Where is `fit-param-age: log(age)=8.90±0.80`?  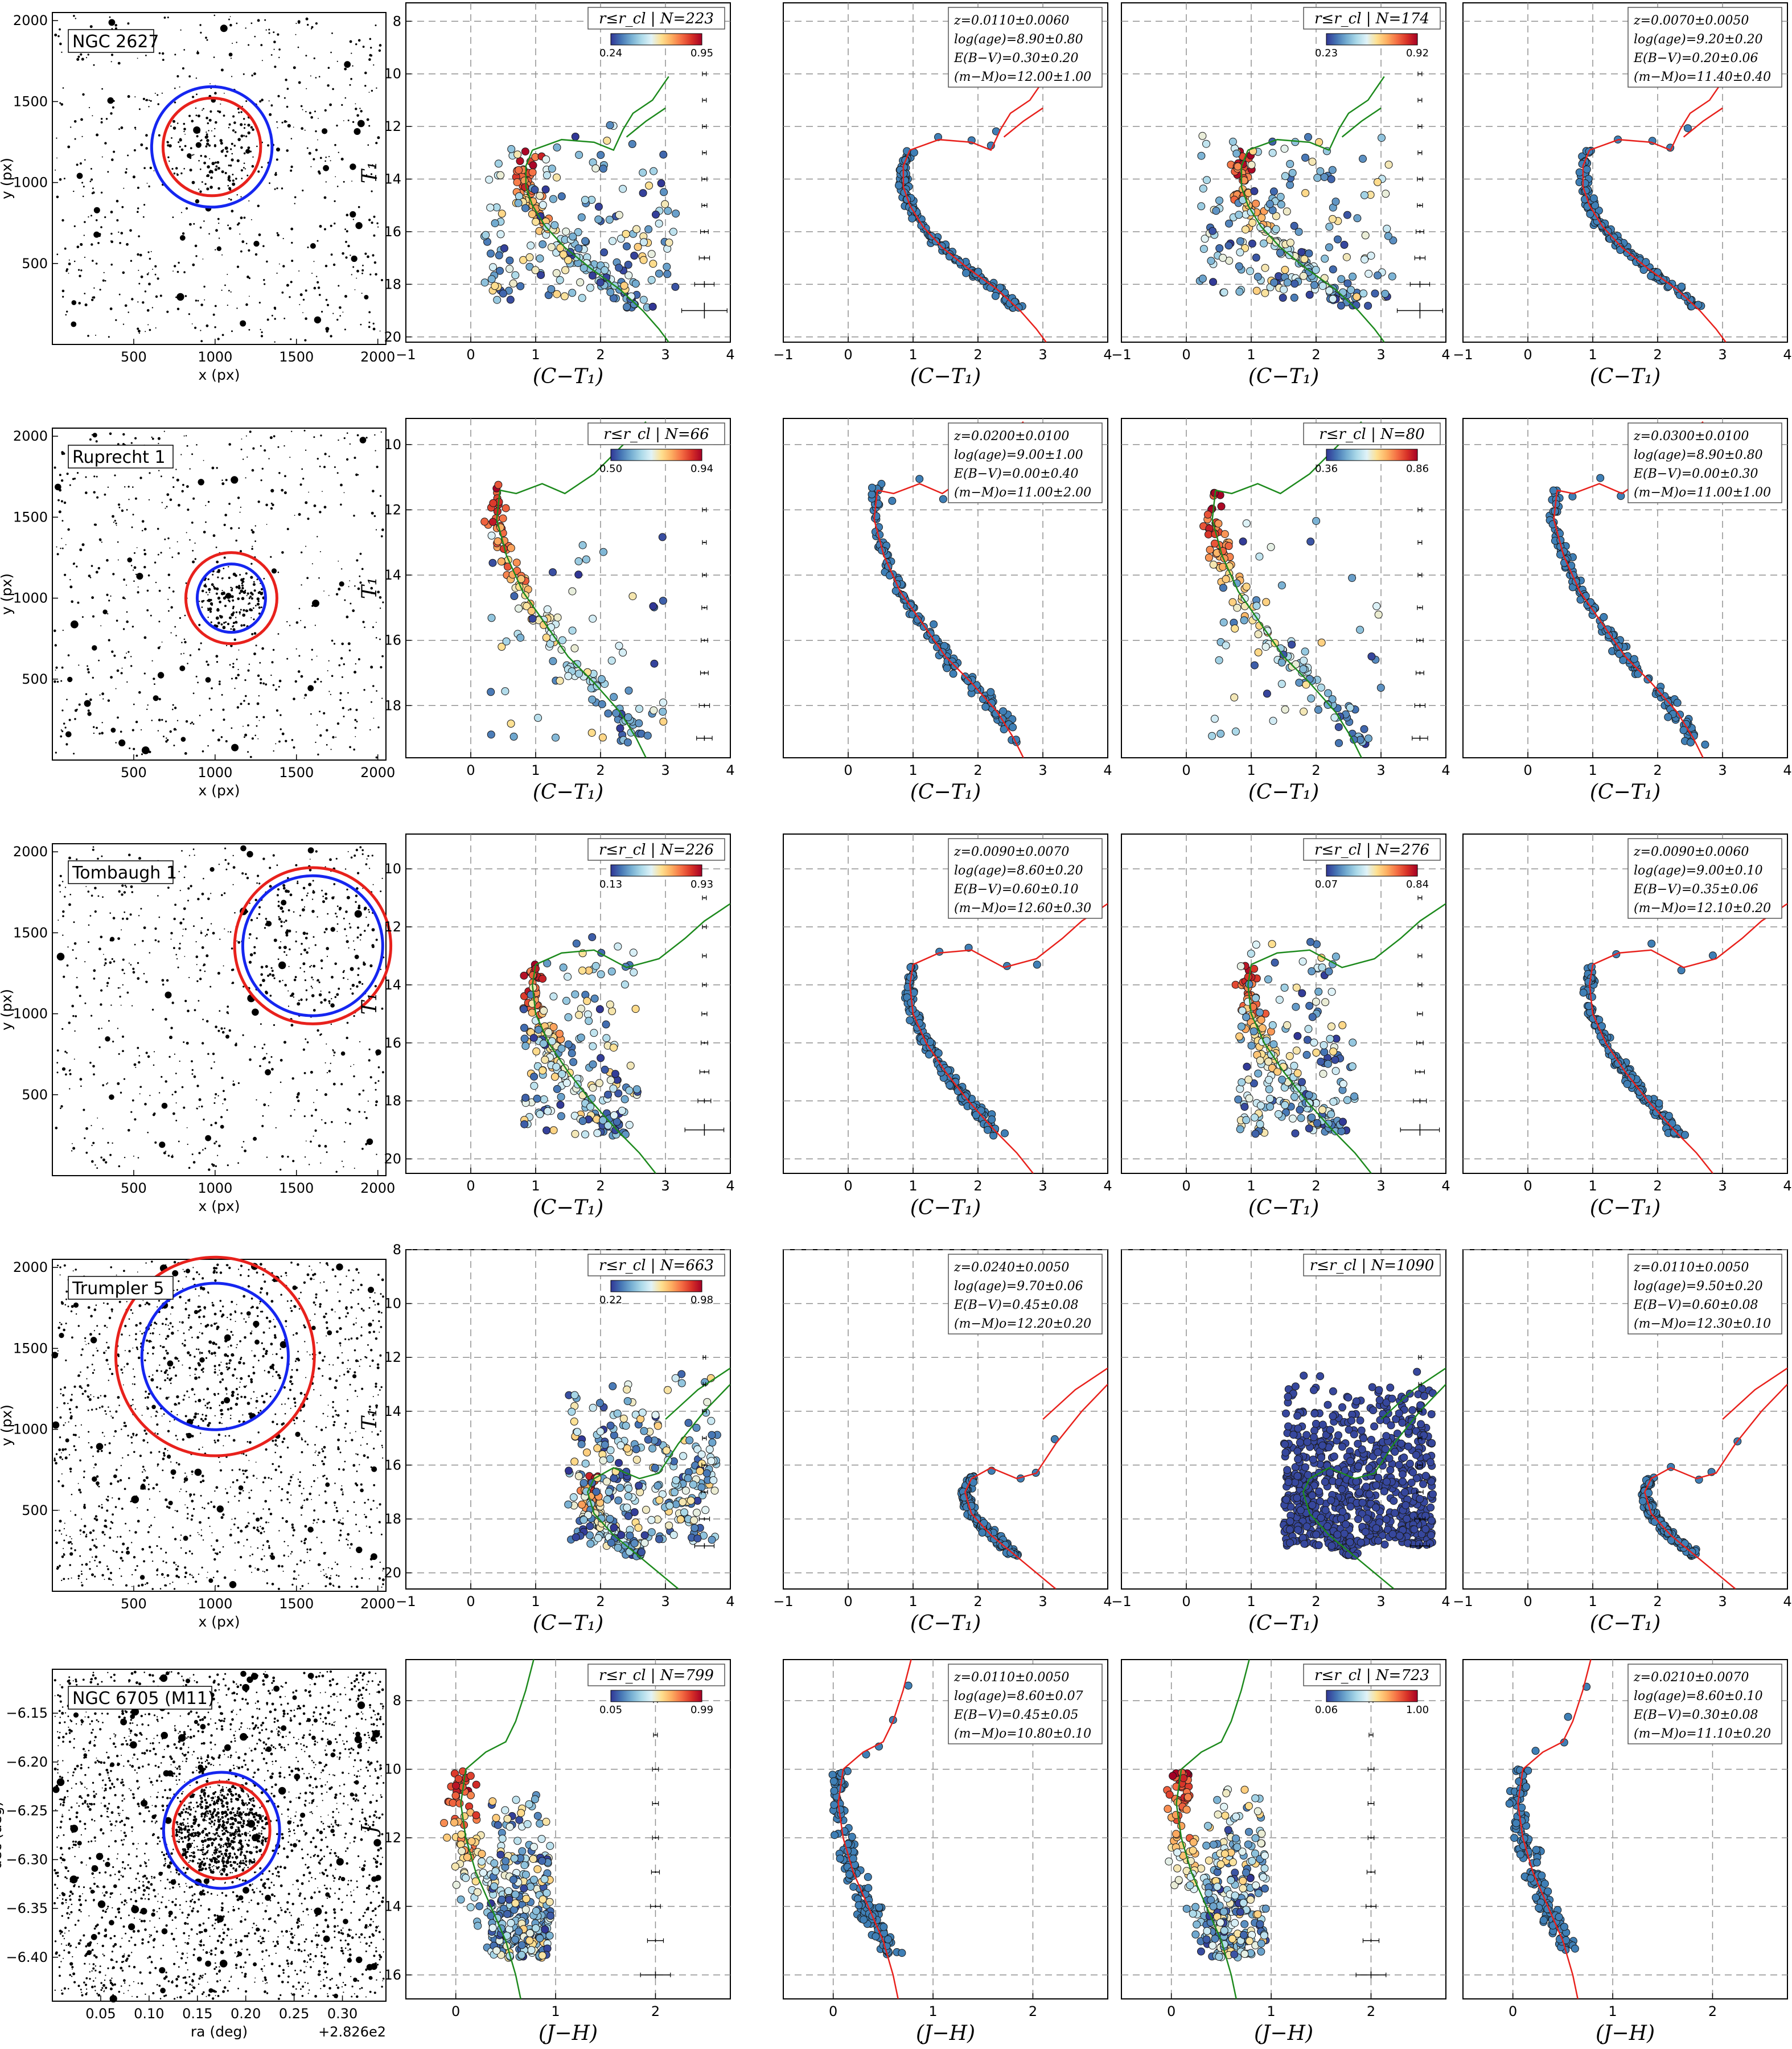
fit-param-age: log(age)=8.90±0.80 is located at coordinates (1698, 455).